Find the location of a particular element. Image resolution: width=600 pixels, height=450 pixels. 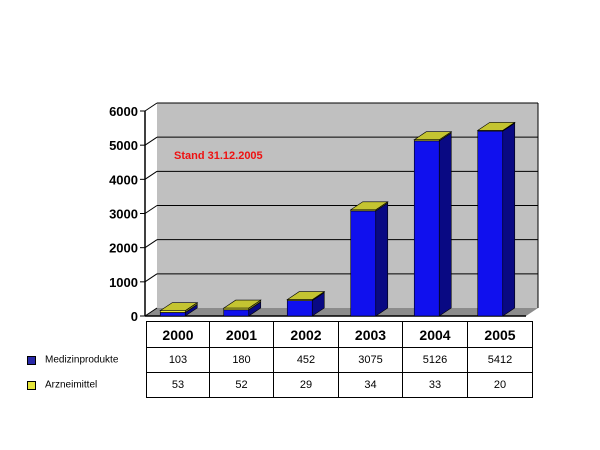

table-cell: 33 is located at coordinates (435, 385).